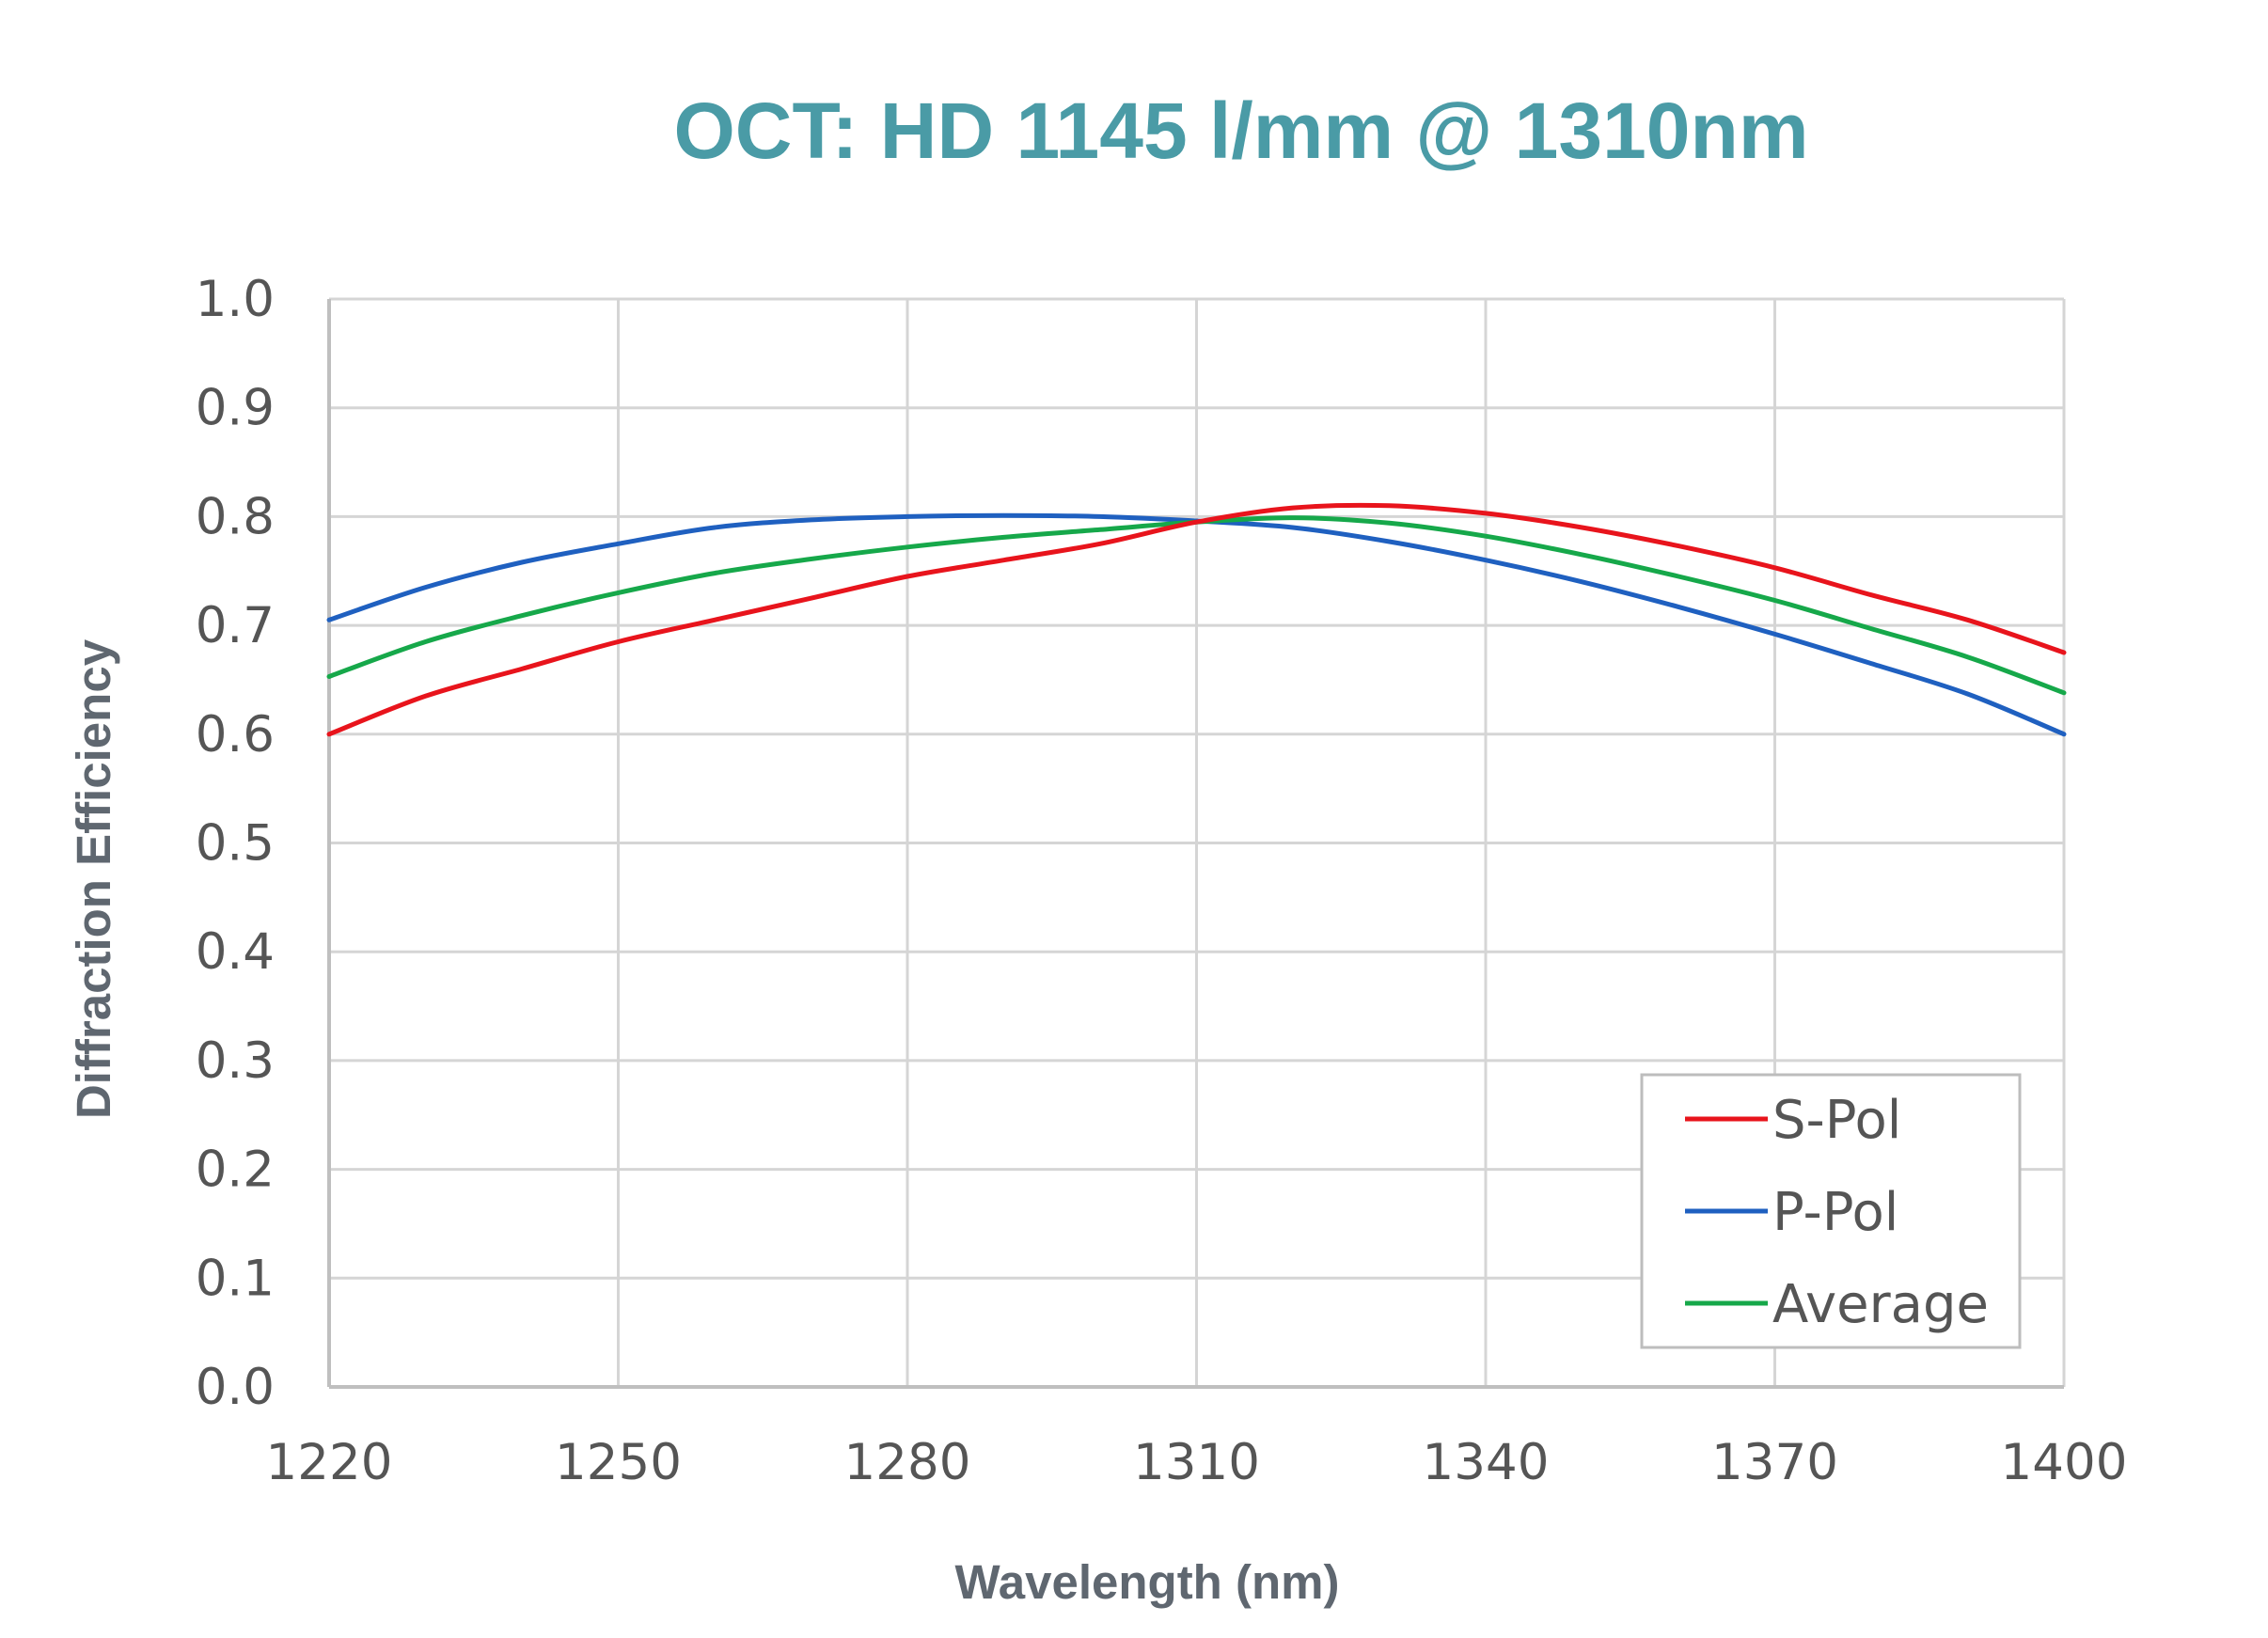  Describe the element at coordinates (1837, 1120) in the screenshot. I see `legend-label-s-pol: S-Pol` at that location.